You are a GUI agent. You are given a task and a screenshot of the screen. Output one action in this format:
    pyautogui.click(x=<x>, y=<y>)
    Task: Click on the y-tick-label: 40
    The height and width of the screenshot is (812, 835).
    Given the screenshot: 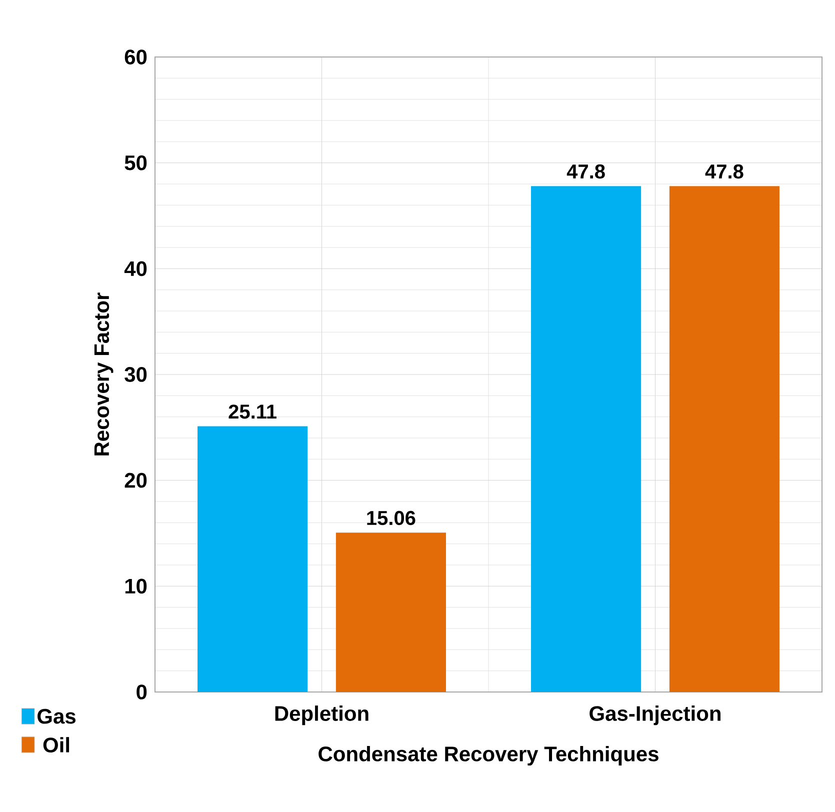 What is the action you would take?
    pyautogui.click(x=135, y=268)
    